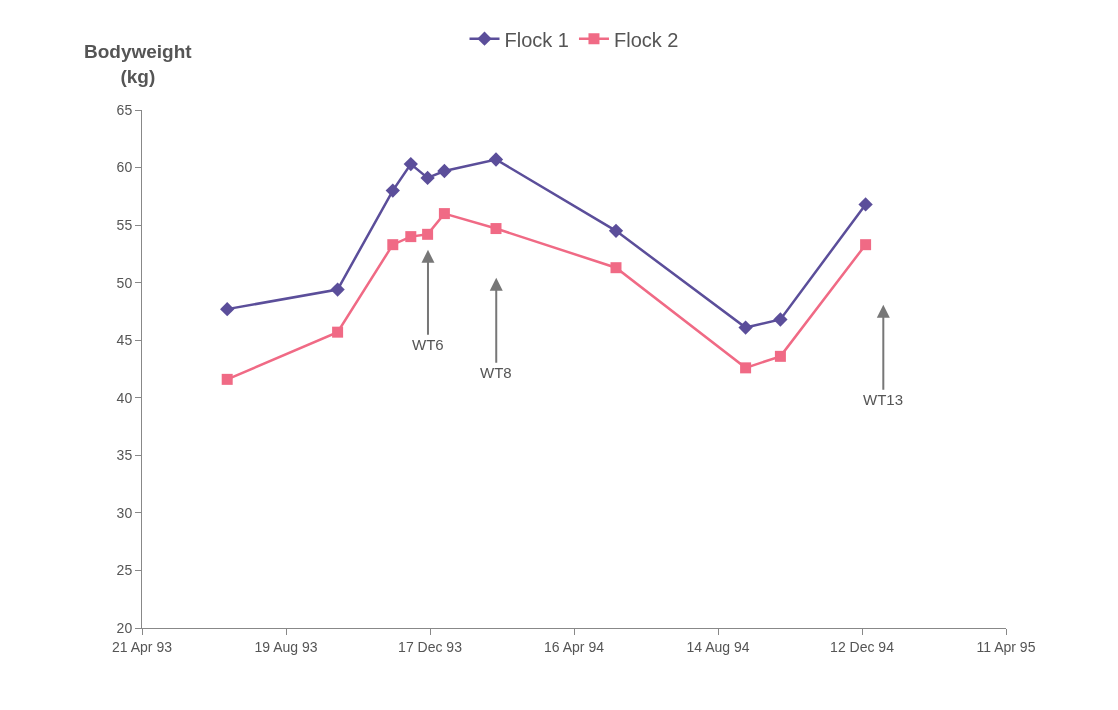  I want to click on annotation: WT8, so click(496, 372).